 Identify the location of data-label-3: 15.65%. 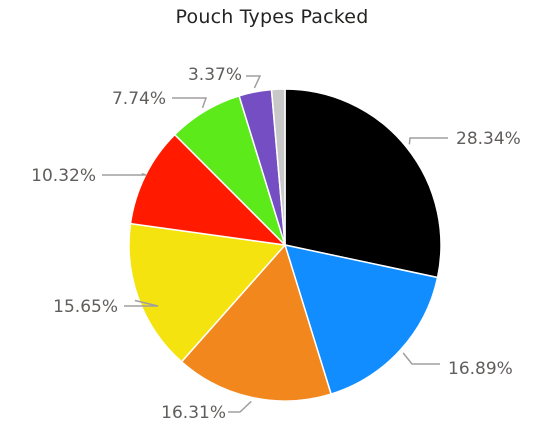
(85, 307).